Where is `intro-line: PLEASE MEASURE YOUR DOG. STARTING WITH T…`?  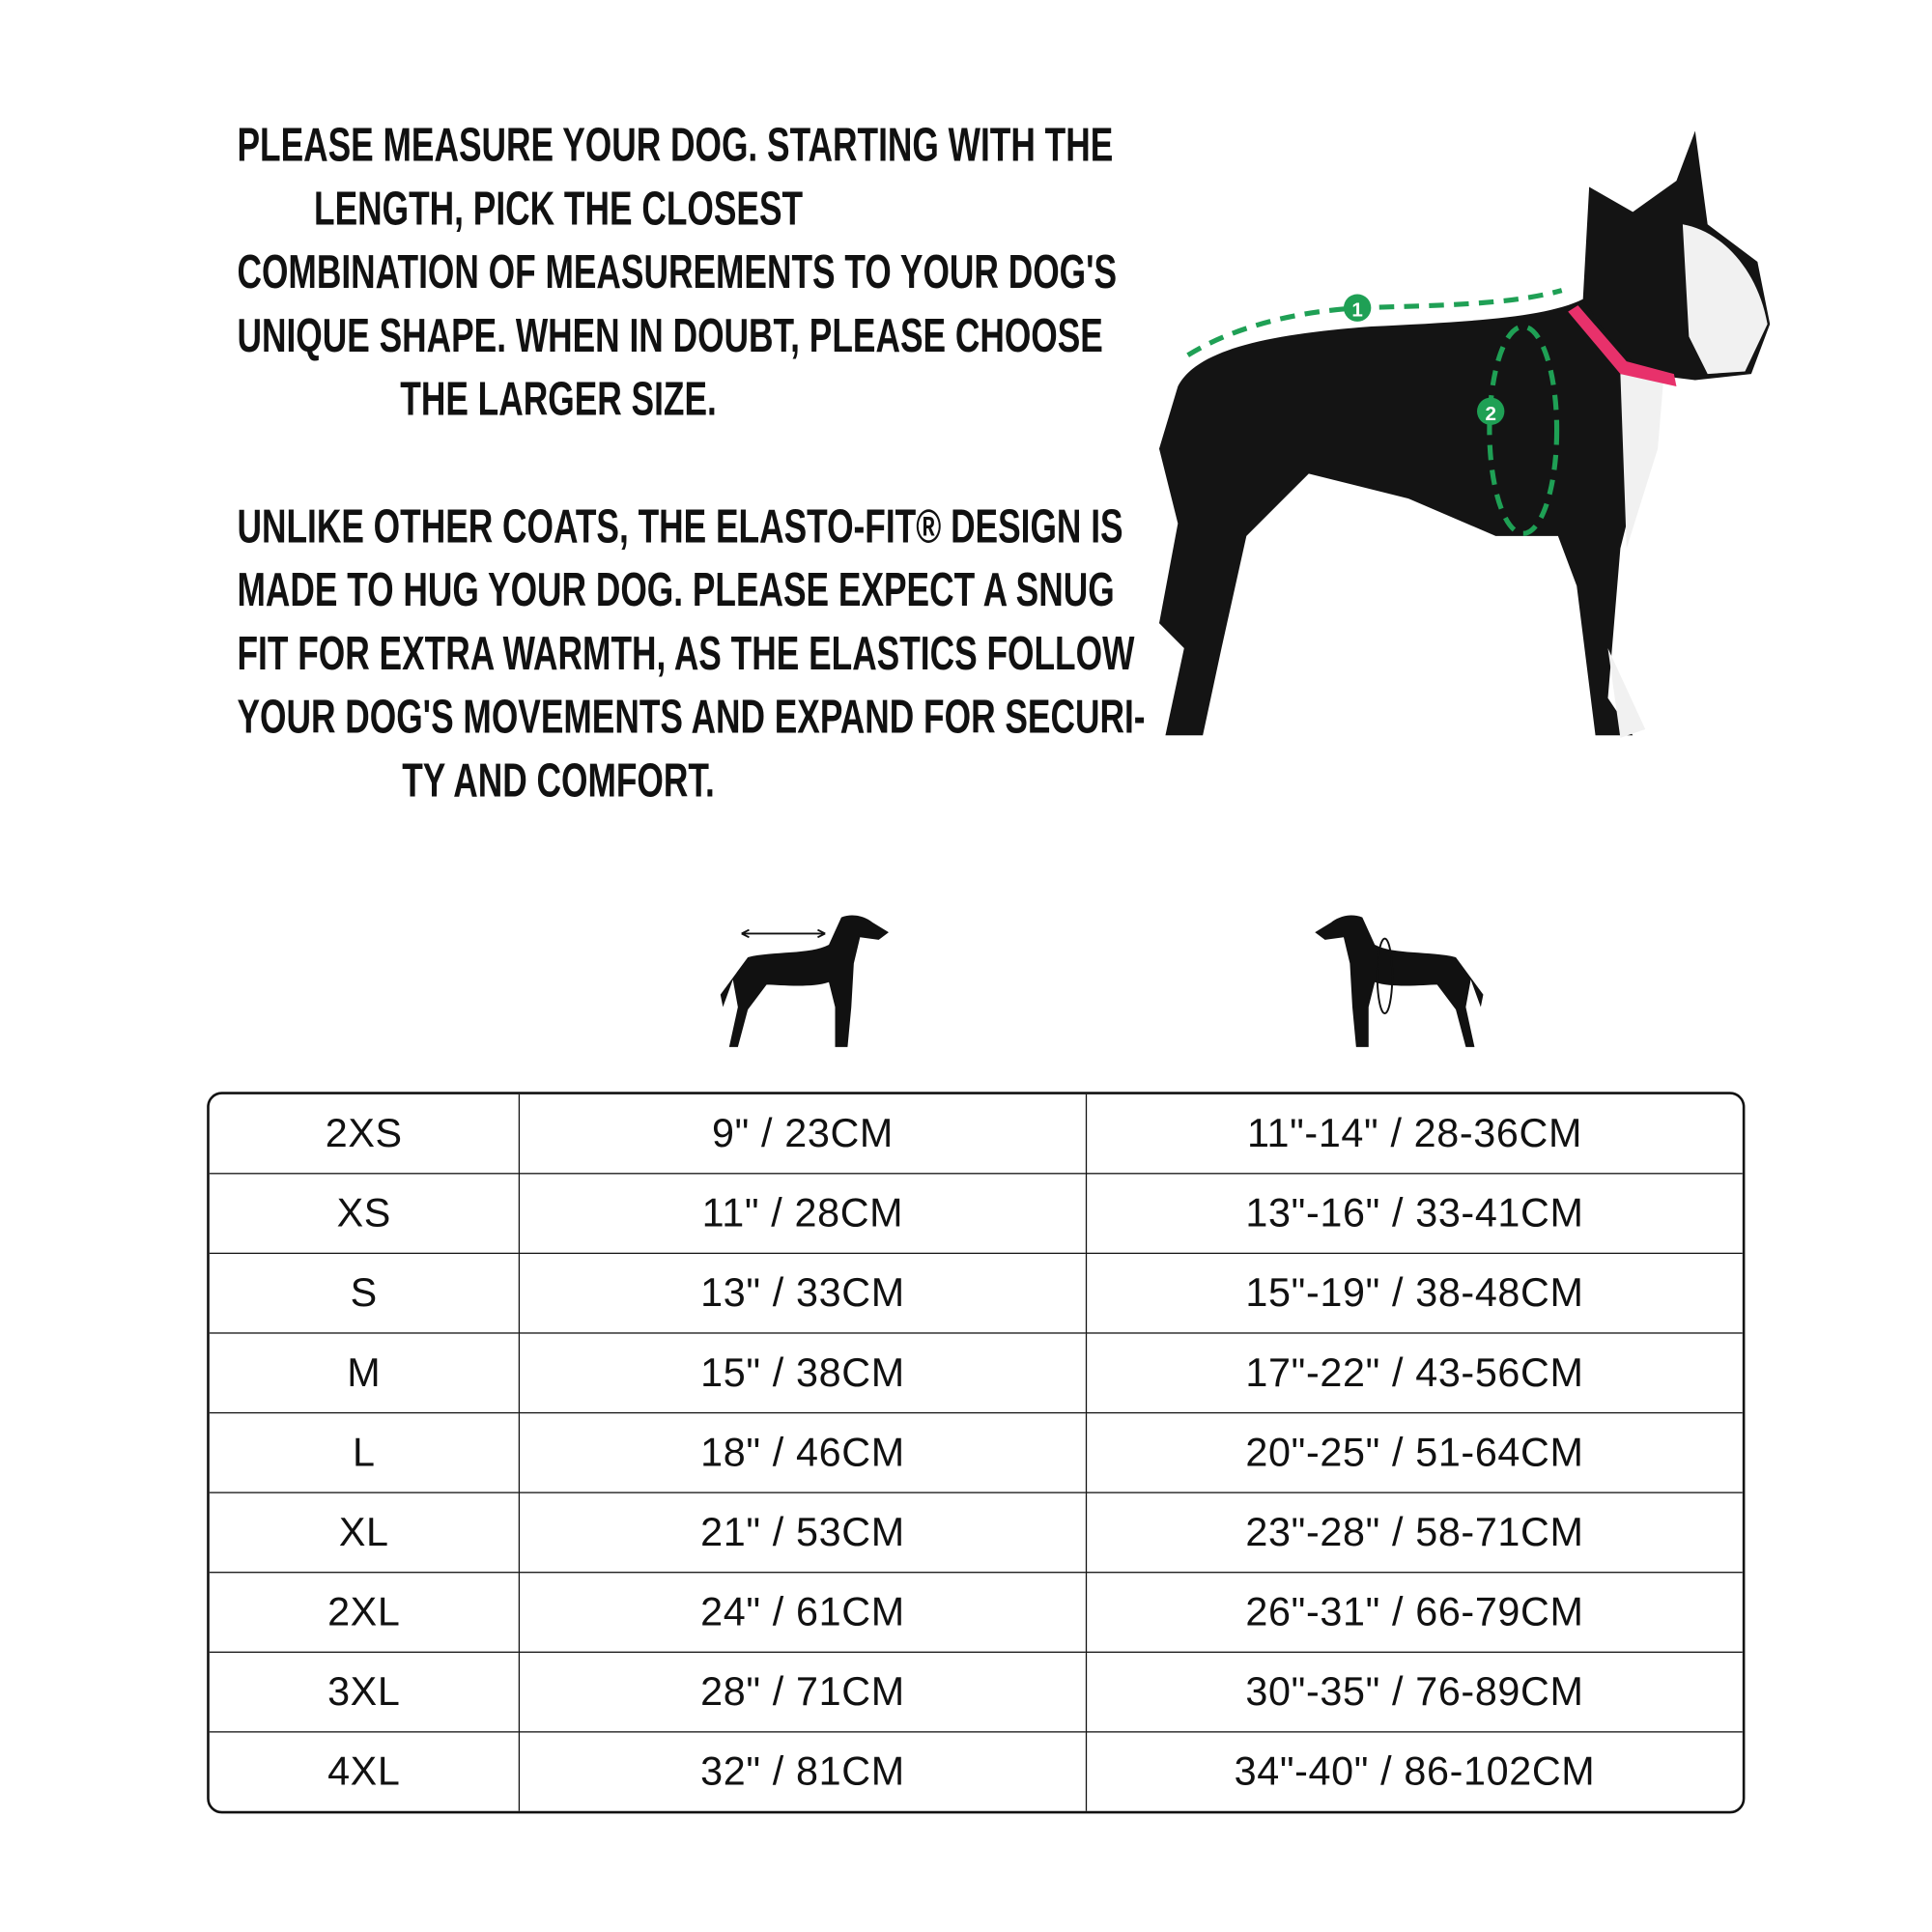
intro-line: PLEASE MEASURE YOUR DOG. STARTING WITH T… is located at coordinates (675, 146).